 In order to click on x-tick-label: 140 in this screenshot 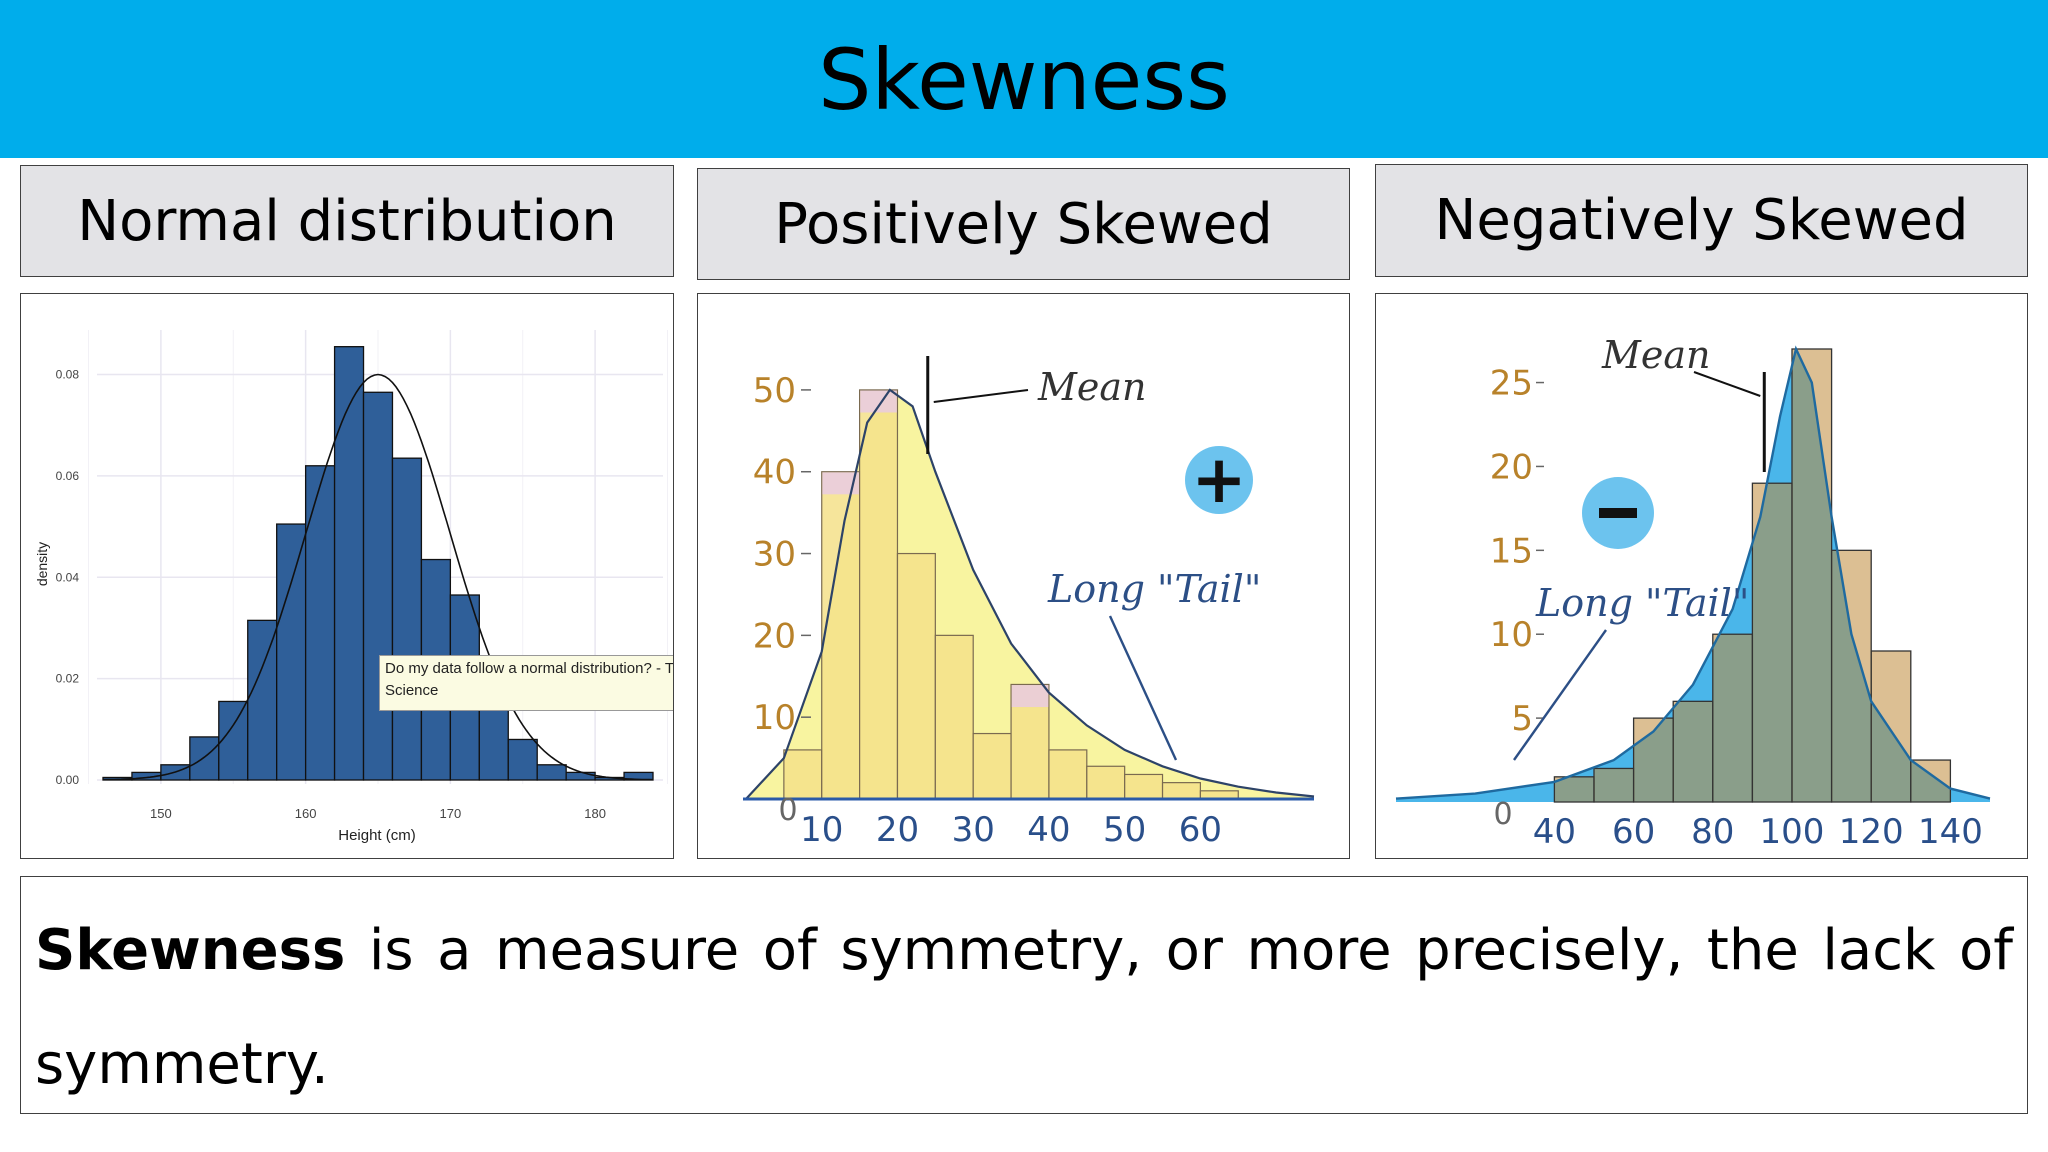, I will do `click(1950, 832)`.